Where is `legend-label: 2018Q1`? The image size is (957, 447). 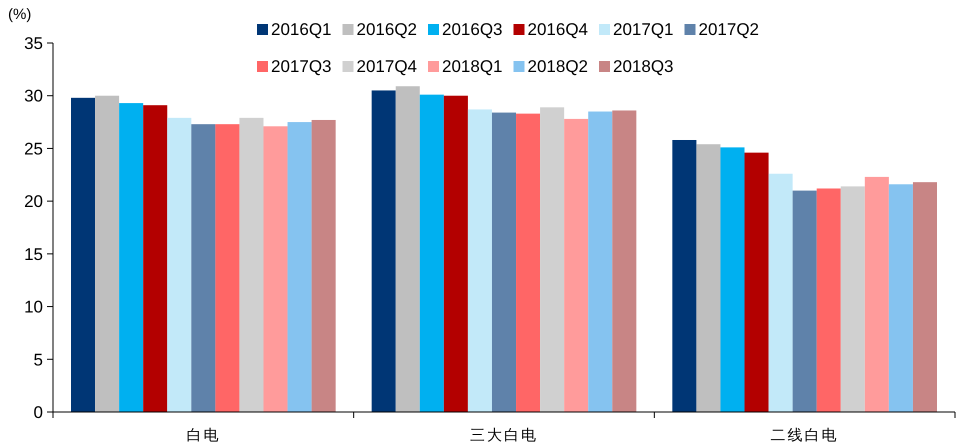
legend-label: 2018Q1 is located at coordinates (472, 66).